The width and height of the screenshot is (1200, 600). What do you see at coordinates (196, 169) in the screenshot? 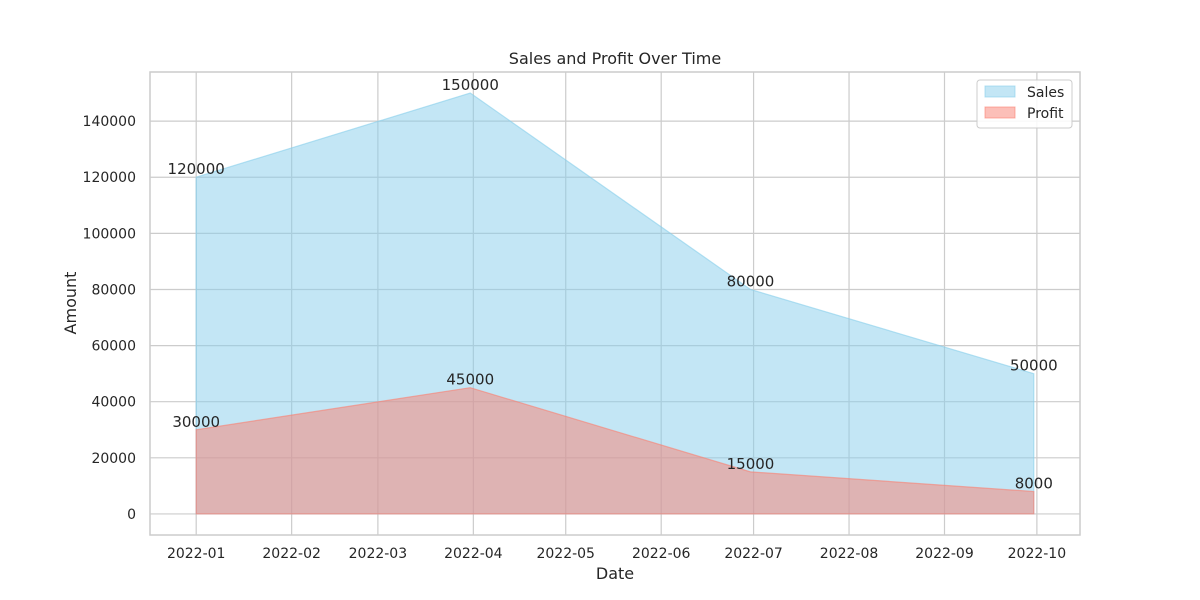
I see `data-label-sales: 120000` at bounding box center [196, 169].